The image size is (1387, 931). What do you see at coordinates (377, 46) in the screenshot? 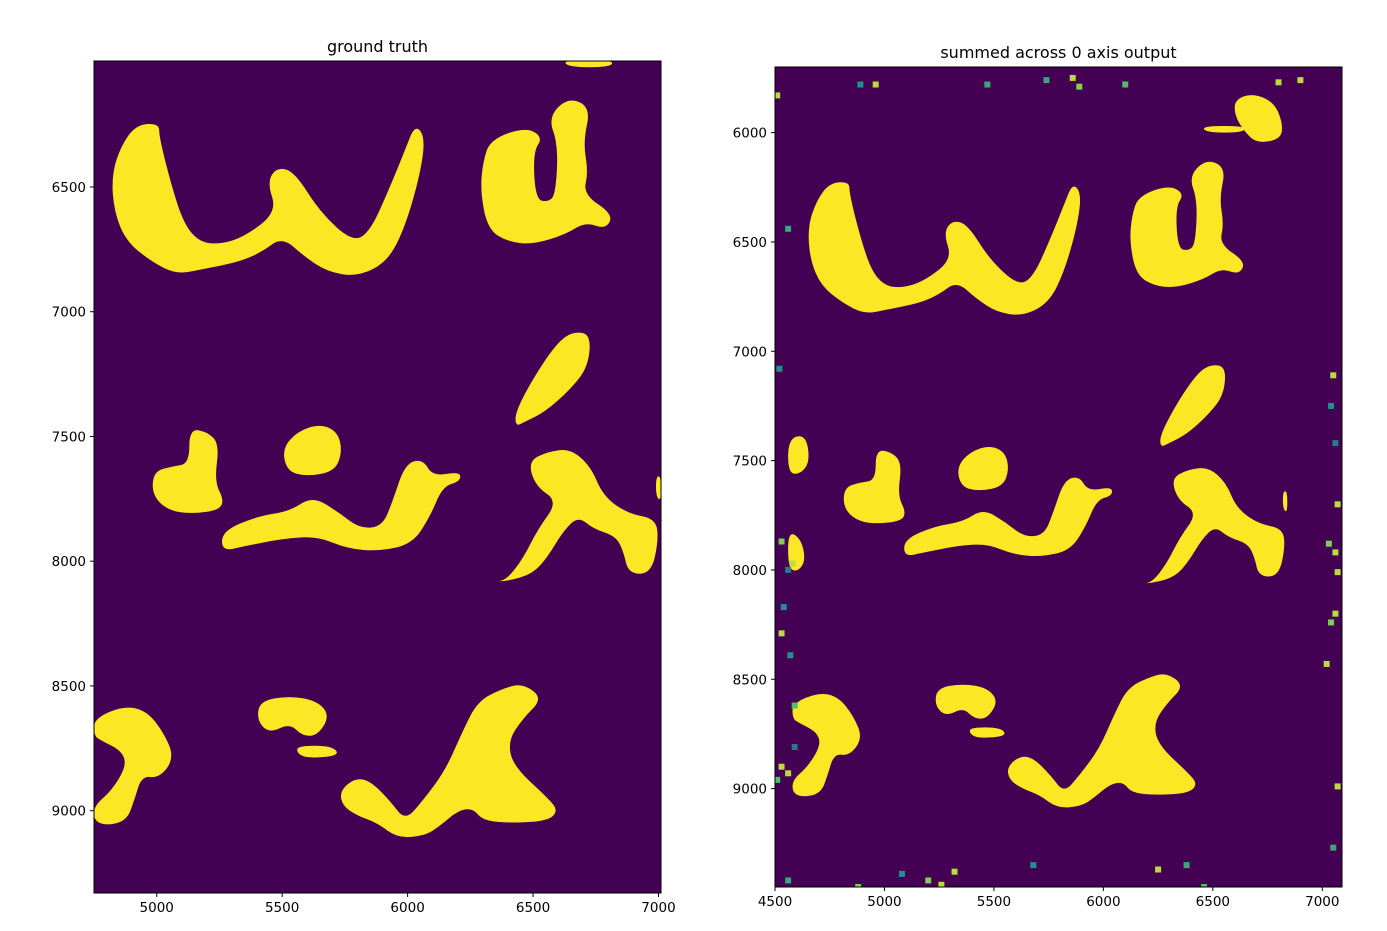
I see `ground-truth-title: ground truth` at bounding box center [377, 46].